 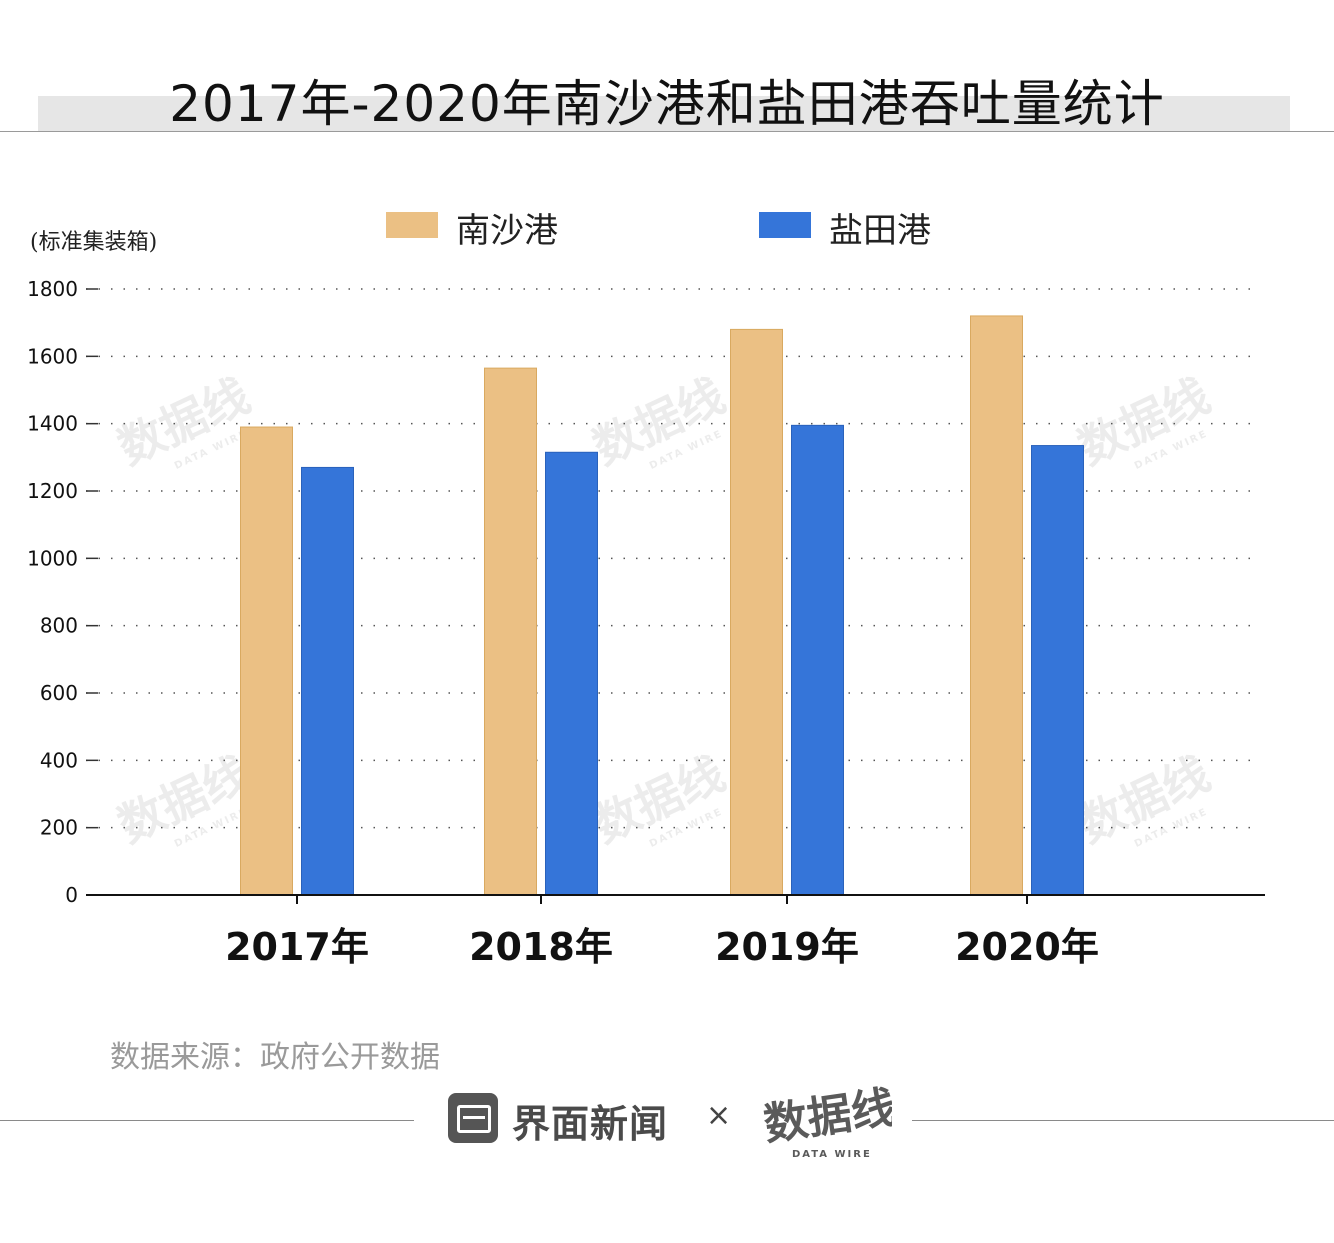 I want to click on y-tick-label: 0, so click(x=71, y=895).